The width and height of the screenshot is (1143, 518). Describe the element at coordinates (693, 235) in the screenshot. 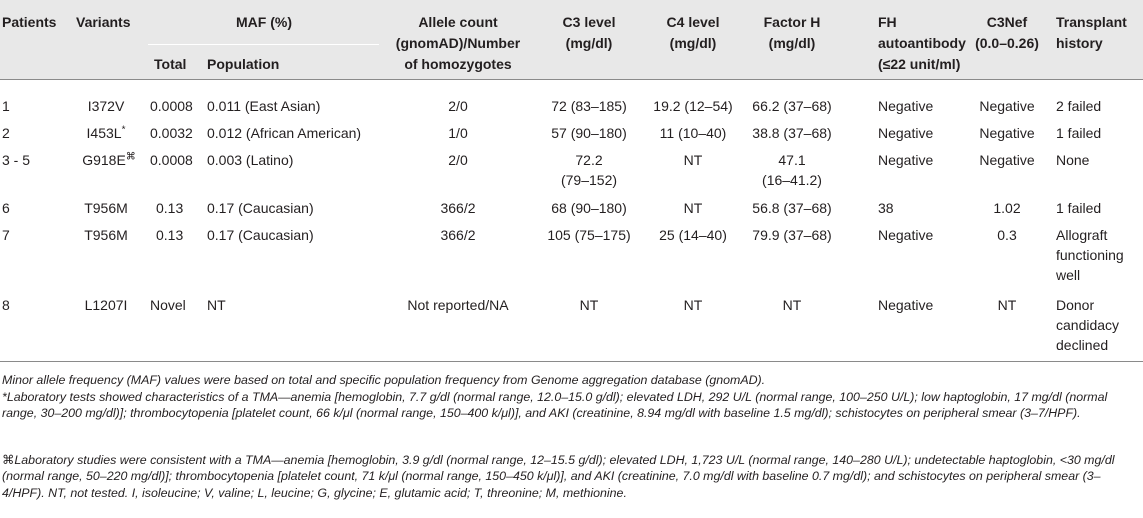

I see `cell-c4-level: 25 (14–40)` at that location.